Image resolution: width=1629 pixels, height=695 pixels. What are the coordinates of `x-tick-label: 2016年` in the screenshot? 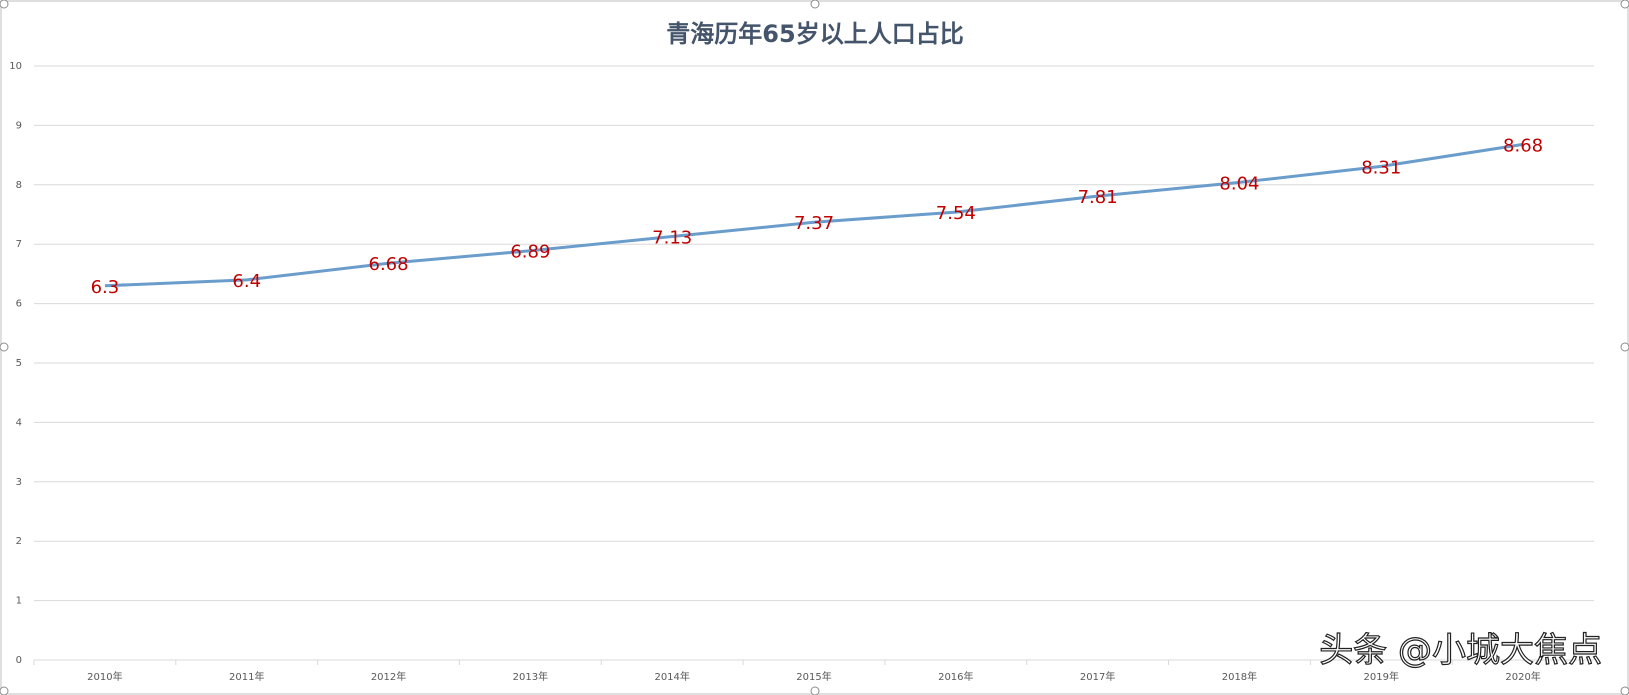 It's located at (955, 676).